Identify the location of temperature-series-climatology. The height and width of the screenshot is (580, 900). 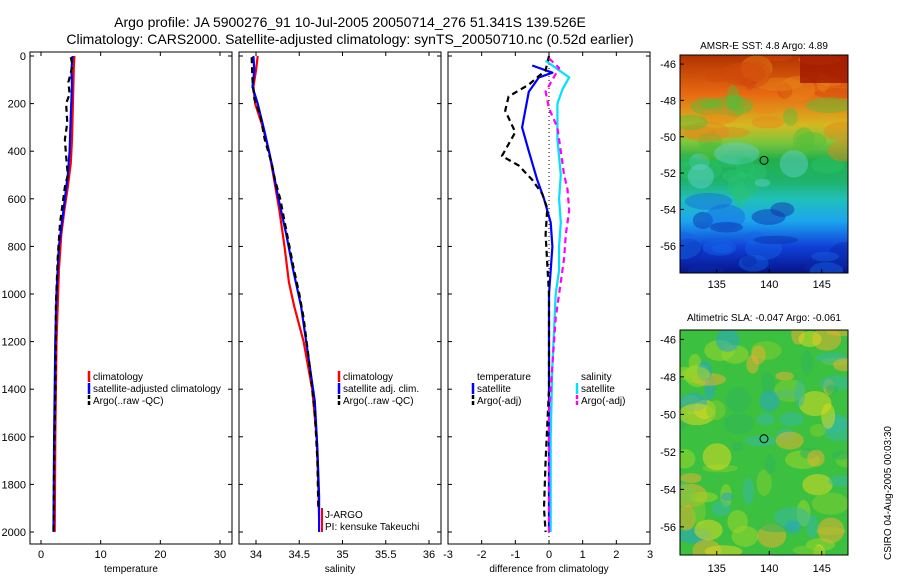
(64, 294).